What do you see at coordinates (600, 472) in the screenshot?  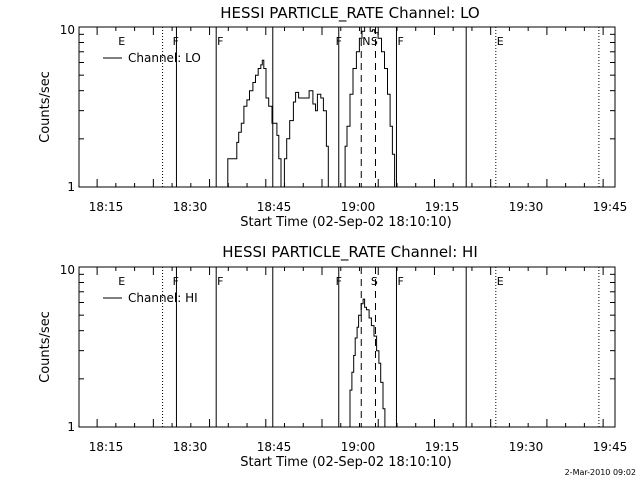 I see `plot-timestamp: 2-Mar-2010 09:02` at bounding box center [600, 472].